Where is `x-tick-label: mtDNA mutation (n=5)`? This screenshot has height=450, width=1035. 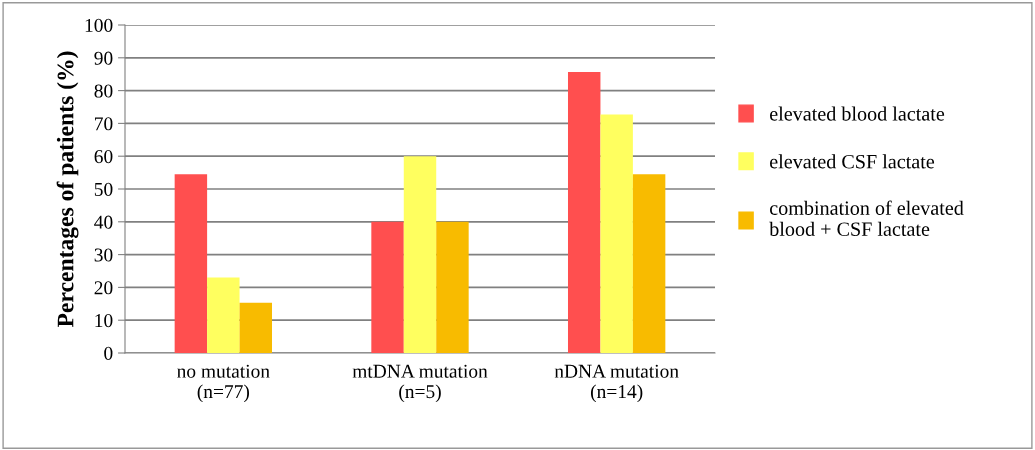
x-tick-label: mtDNA mutation (n=5) is located at coordinates (420, 383).